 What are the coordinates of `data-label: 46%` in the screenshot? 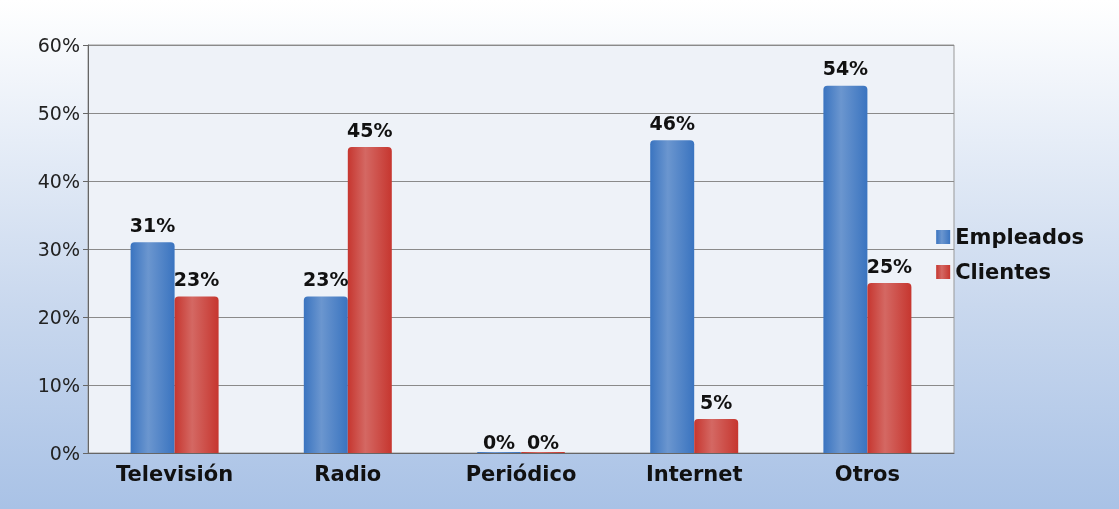 It's located at (672, 122).